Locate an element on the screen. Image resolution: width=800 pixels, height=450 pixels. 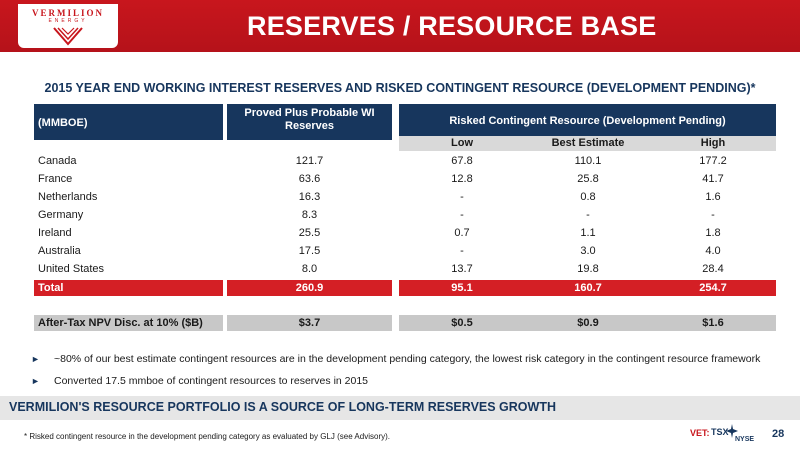
row-best: 1.1 is located at coordinates (588, 233).